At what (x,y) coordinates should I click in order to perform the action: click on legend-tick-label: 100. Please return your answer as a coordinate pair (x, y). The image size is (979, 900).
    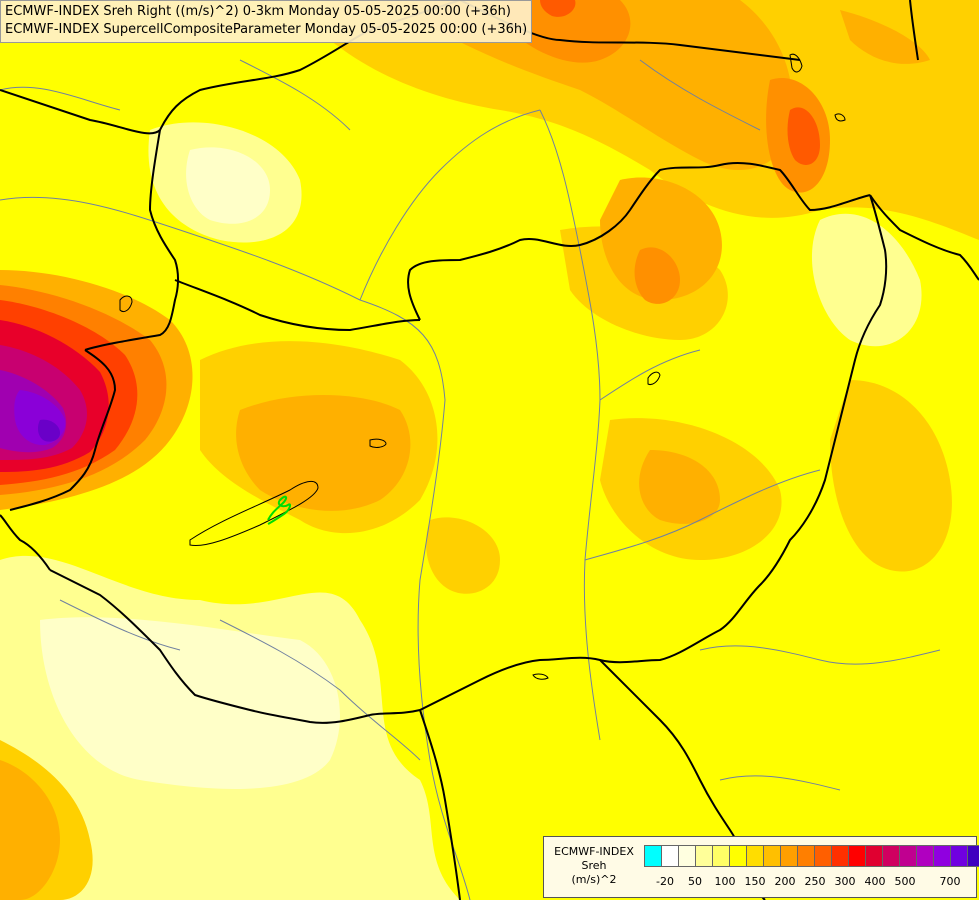
    Looking at the image, I should click on (725, 881).